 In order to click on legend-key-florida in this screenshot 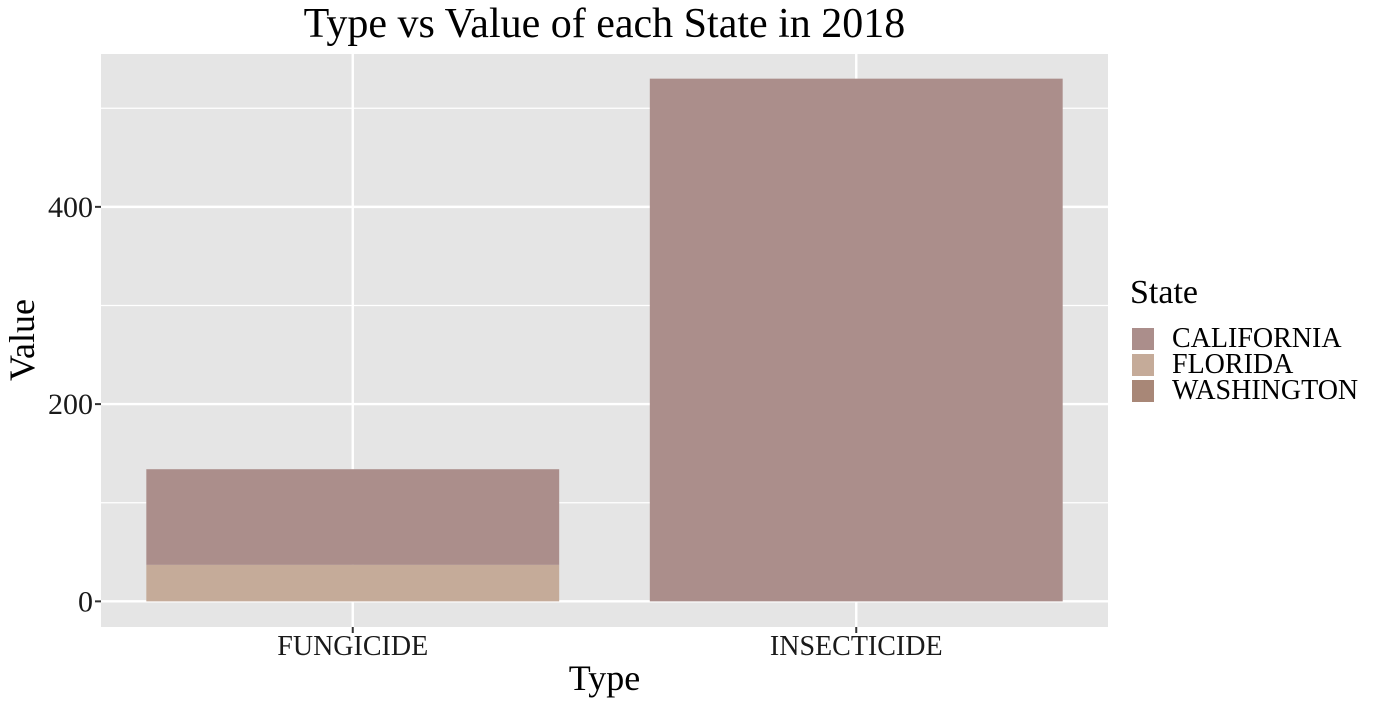, I will do `click(1143, 365)`.